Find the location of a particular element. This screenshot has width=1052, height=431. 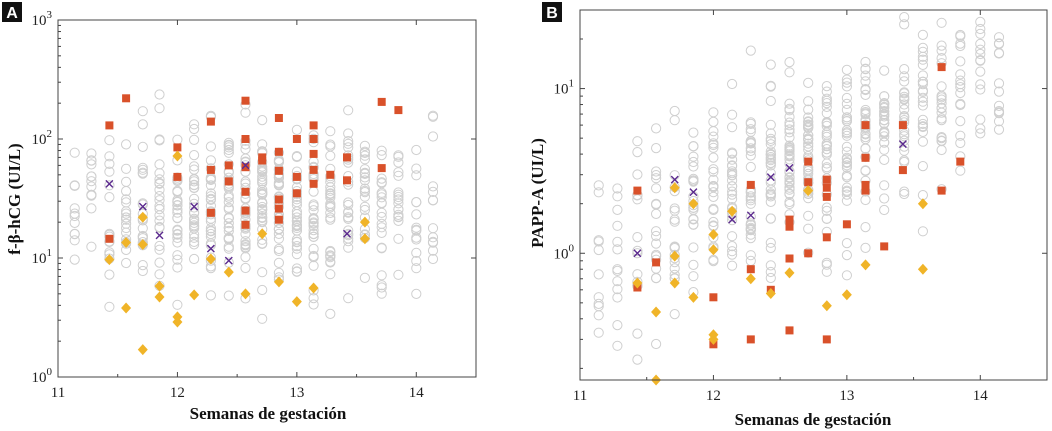

x-tick-label: 11 is located at coordinates (58, 393).